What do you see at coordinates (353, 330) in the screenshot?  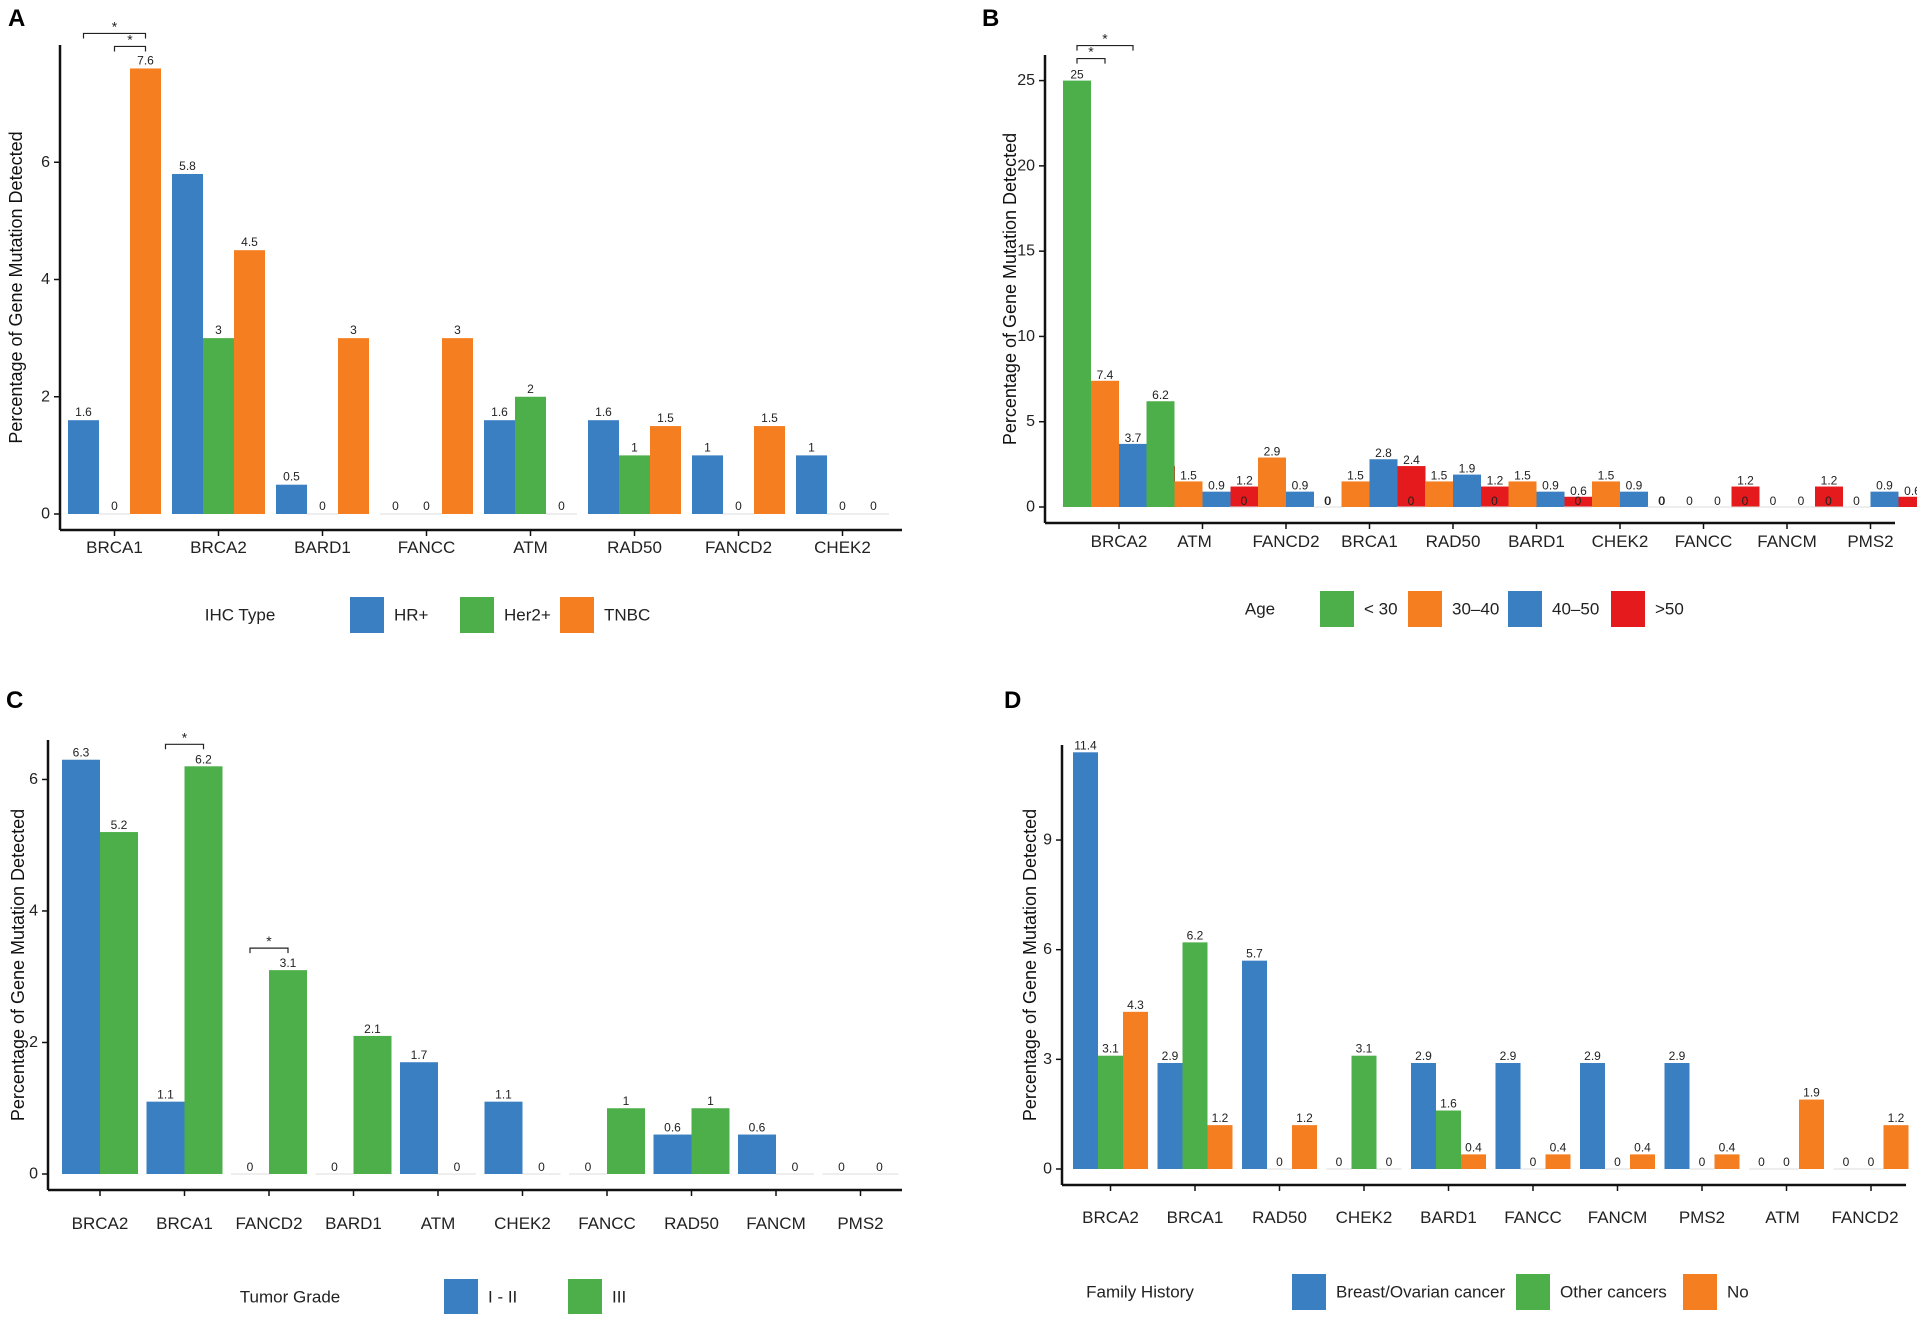 I see `data-label: 3` at bounding box center [353, 330].